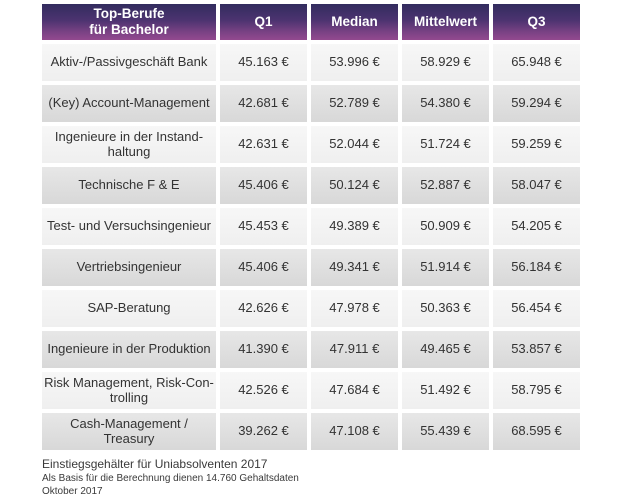 The height and width of the screenshot is (496, 630). What do you see at coordinates (129, 226) in the screenshot?
I see `job-title-cell: Test- und Versuchsingenieur` at bounding box center [129, 226].